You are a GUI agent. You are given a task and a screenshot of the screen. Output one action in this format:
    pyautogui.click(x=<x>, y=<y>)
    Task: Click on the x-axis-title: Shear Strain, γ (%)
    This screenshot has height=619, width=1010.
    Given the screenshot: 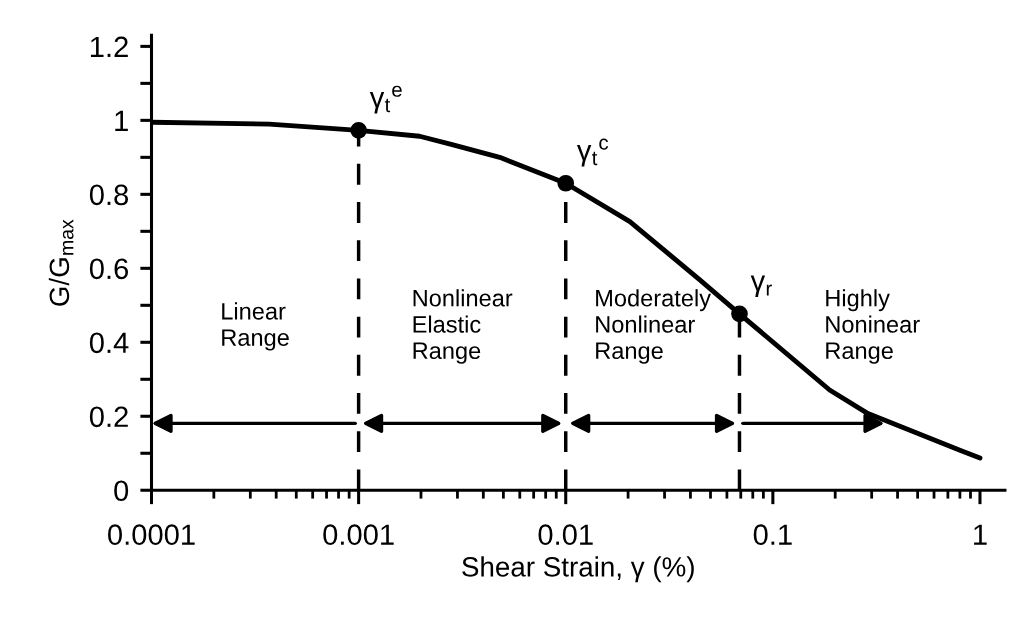 What is the action you would take?
    pyautogui.click(x=578, y=569)
    